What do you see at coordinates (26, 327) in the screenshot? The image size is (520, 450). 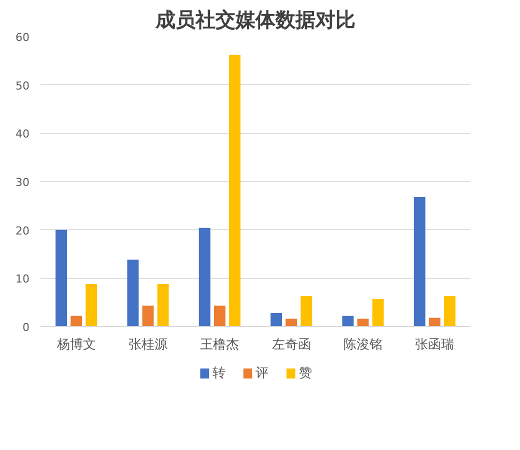 I see `y-tick-label: 0` at bounding box center [26, 327].